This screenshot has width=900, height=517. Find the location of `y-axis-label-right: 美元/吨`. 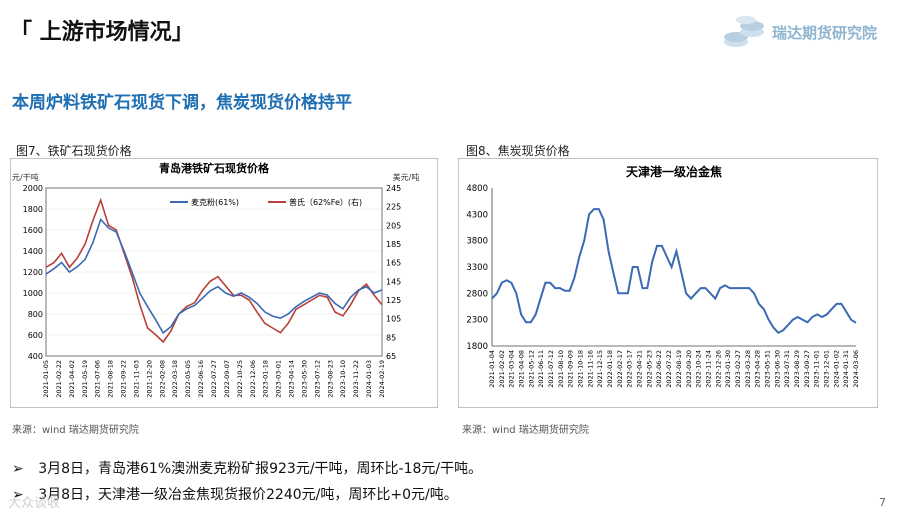

y-axis-label-right: 美元/吨 is located at coordinates (406, 177).